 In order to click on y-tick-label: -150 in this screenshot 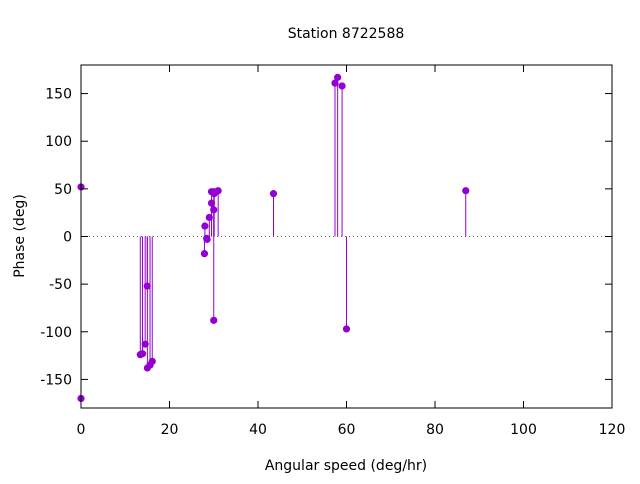, I will do `click(56, 380)`.